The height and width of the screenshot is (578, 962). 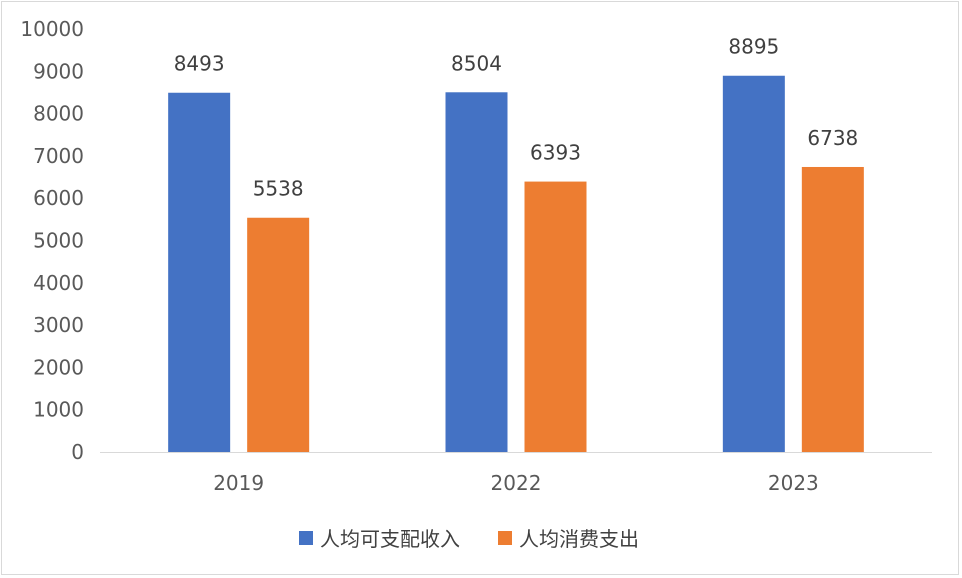 What do you see at coordinates (58, 114) in the screenshot?
I see `y-tick-label: 8000` at bounding box center [58, 114].